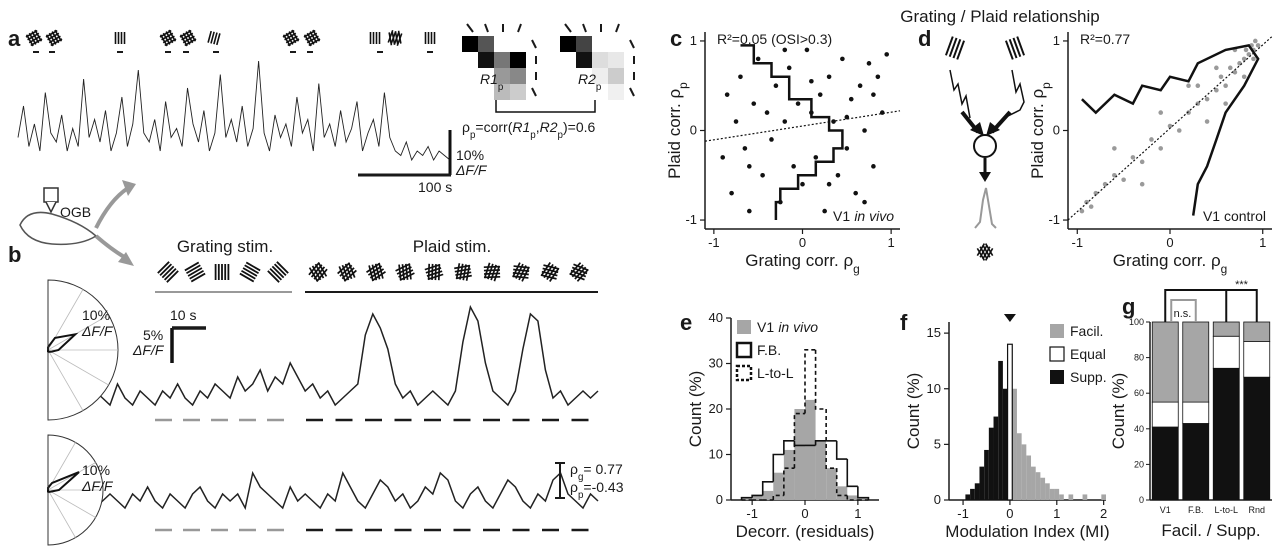 The image size is (1282, 546). Describe the element at coordinates (1027, 531) in the screenshot. I see `x-axis-label: Modulation Index (MI)` at that location.